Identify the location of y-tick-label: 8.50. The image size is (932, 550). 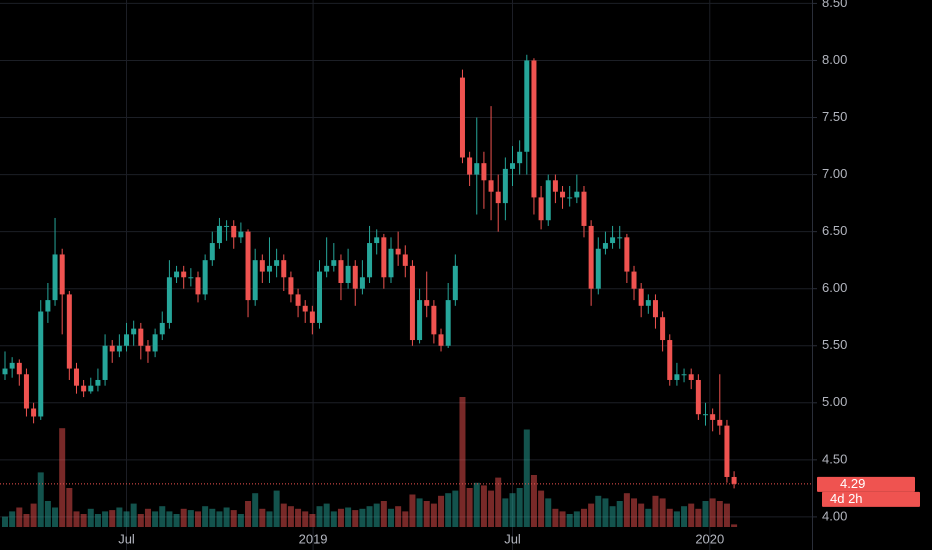
(834, 5).